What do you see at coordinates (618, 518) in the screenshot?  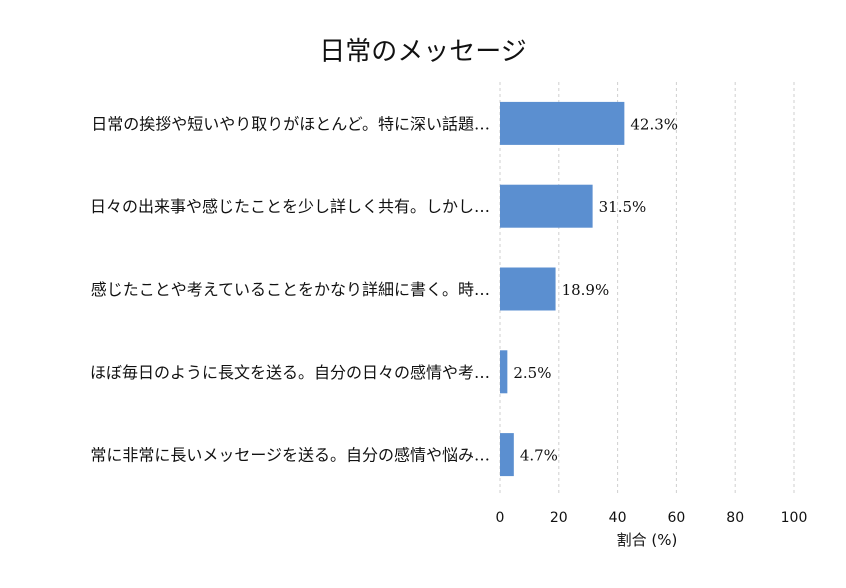 I see `x-tick-label: 40` at bounding box center [618, 518].